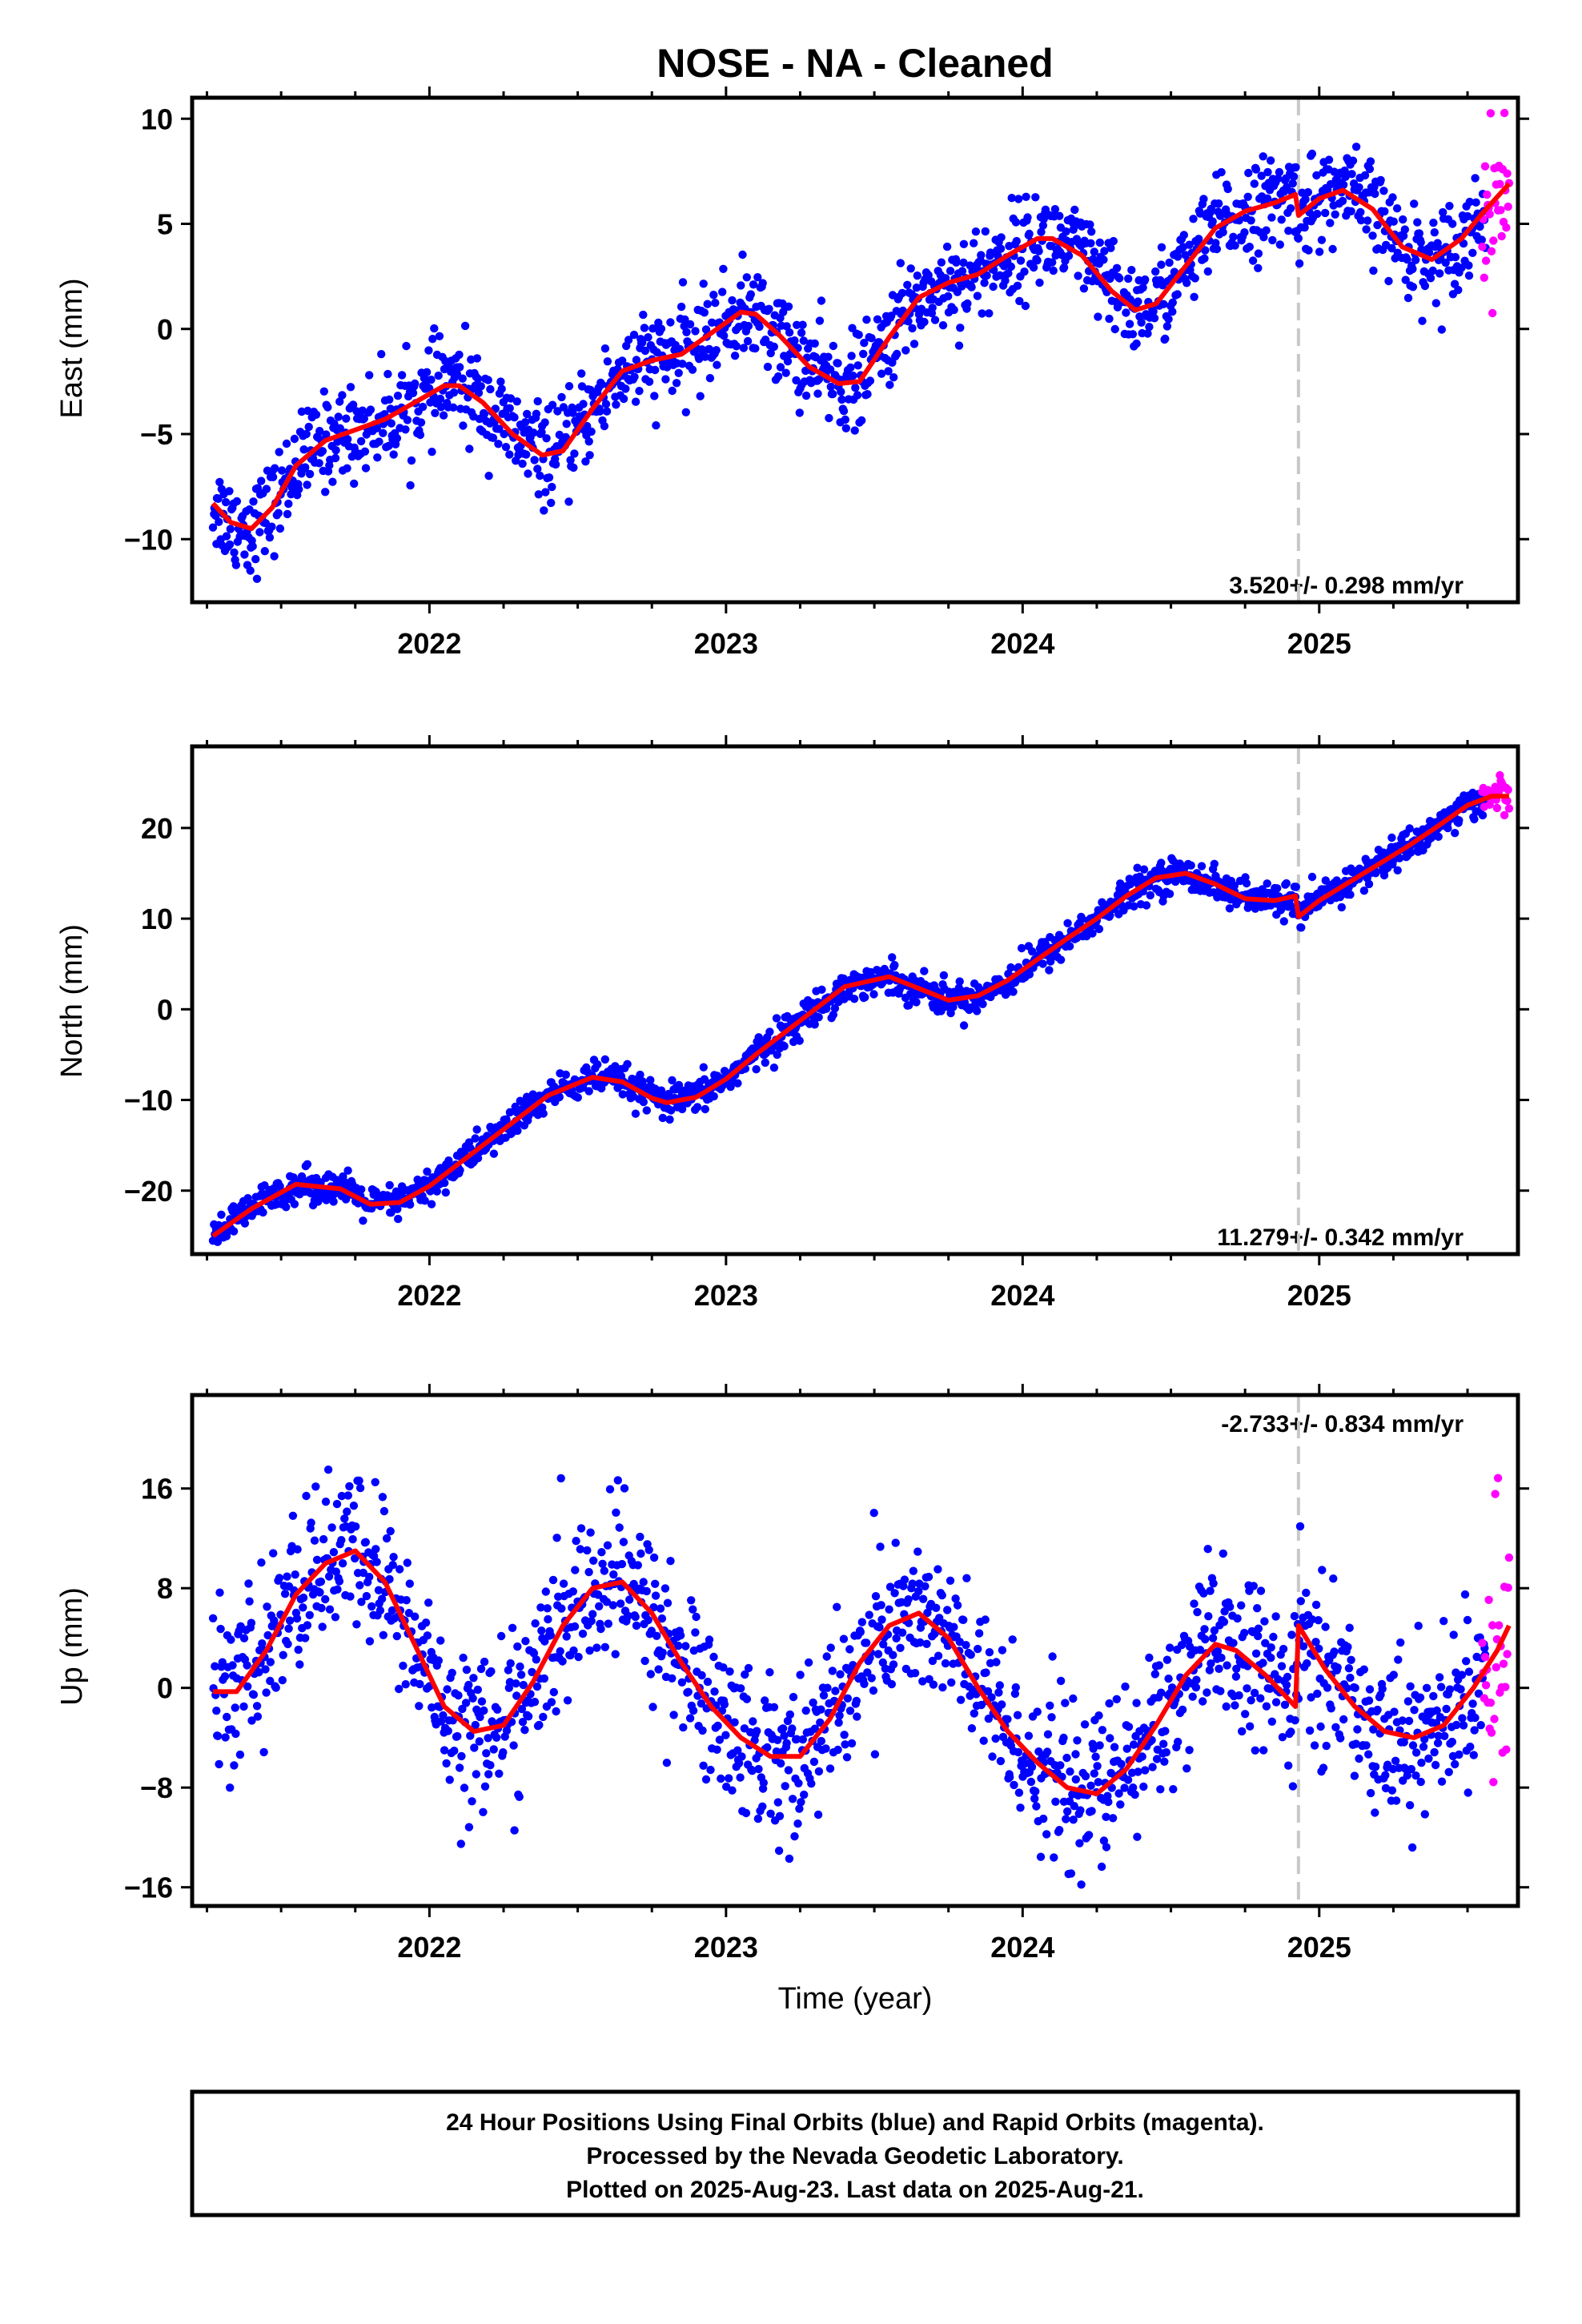 The width and height of the screenshot is (1582, 2324). Describe the element at coordinates (148, 1100) in the screenshot. I see `north-ytick-label: −10` at that location.